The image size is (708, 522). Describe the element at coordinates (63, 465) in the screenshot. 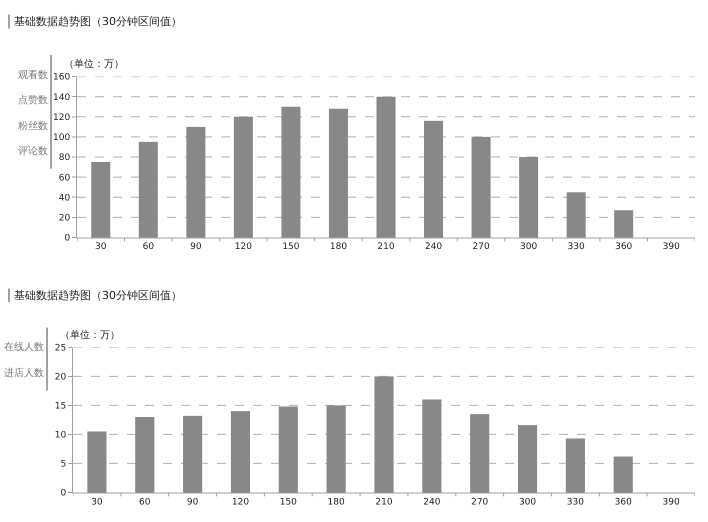

I see `y-tick-label: 5` at that location.